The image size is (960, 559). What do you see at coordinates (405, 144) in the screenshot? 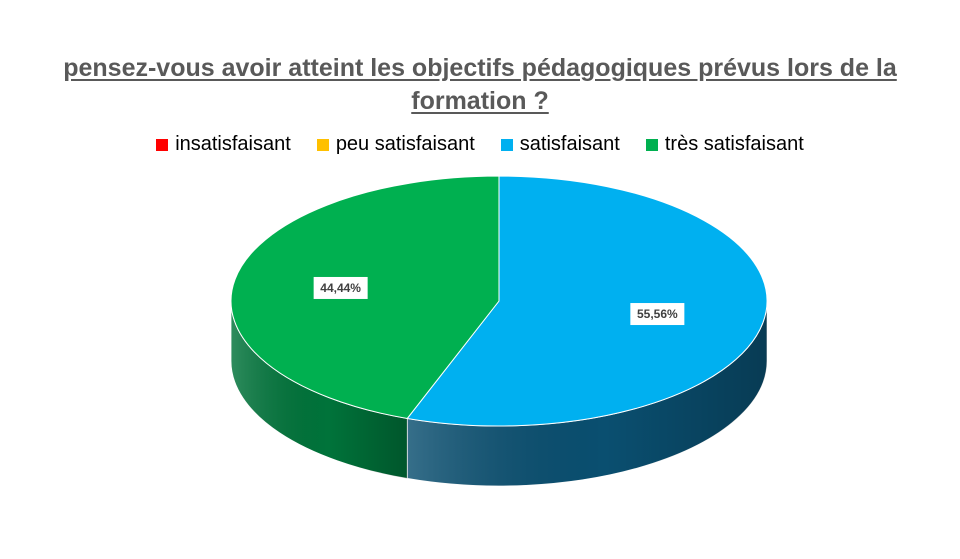
I see `legend-label-peu-satisfaisant: peu satisfaisant` at bounding box center [405, 144].